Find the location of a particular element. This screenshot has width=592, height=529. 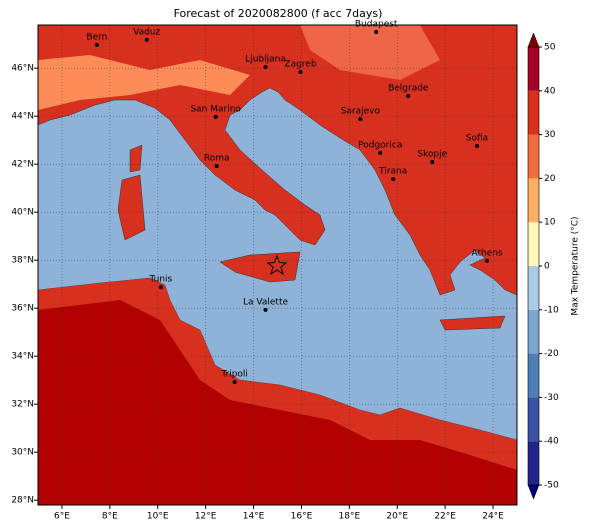

land-crete is located at coordinates (472, 323).